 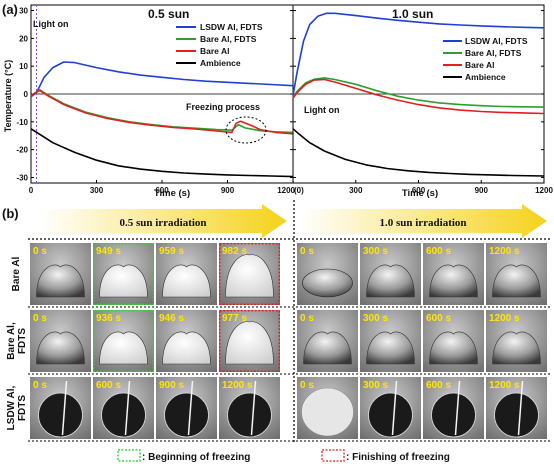 What do you see at coordinates (398, 457) in the screenshot?
I see `legend-finish-text: : Finishing of freezing` at bounding box center [398, 457].